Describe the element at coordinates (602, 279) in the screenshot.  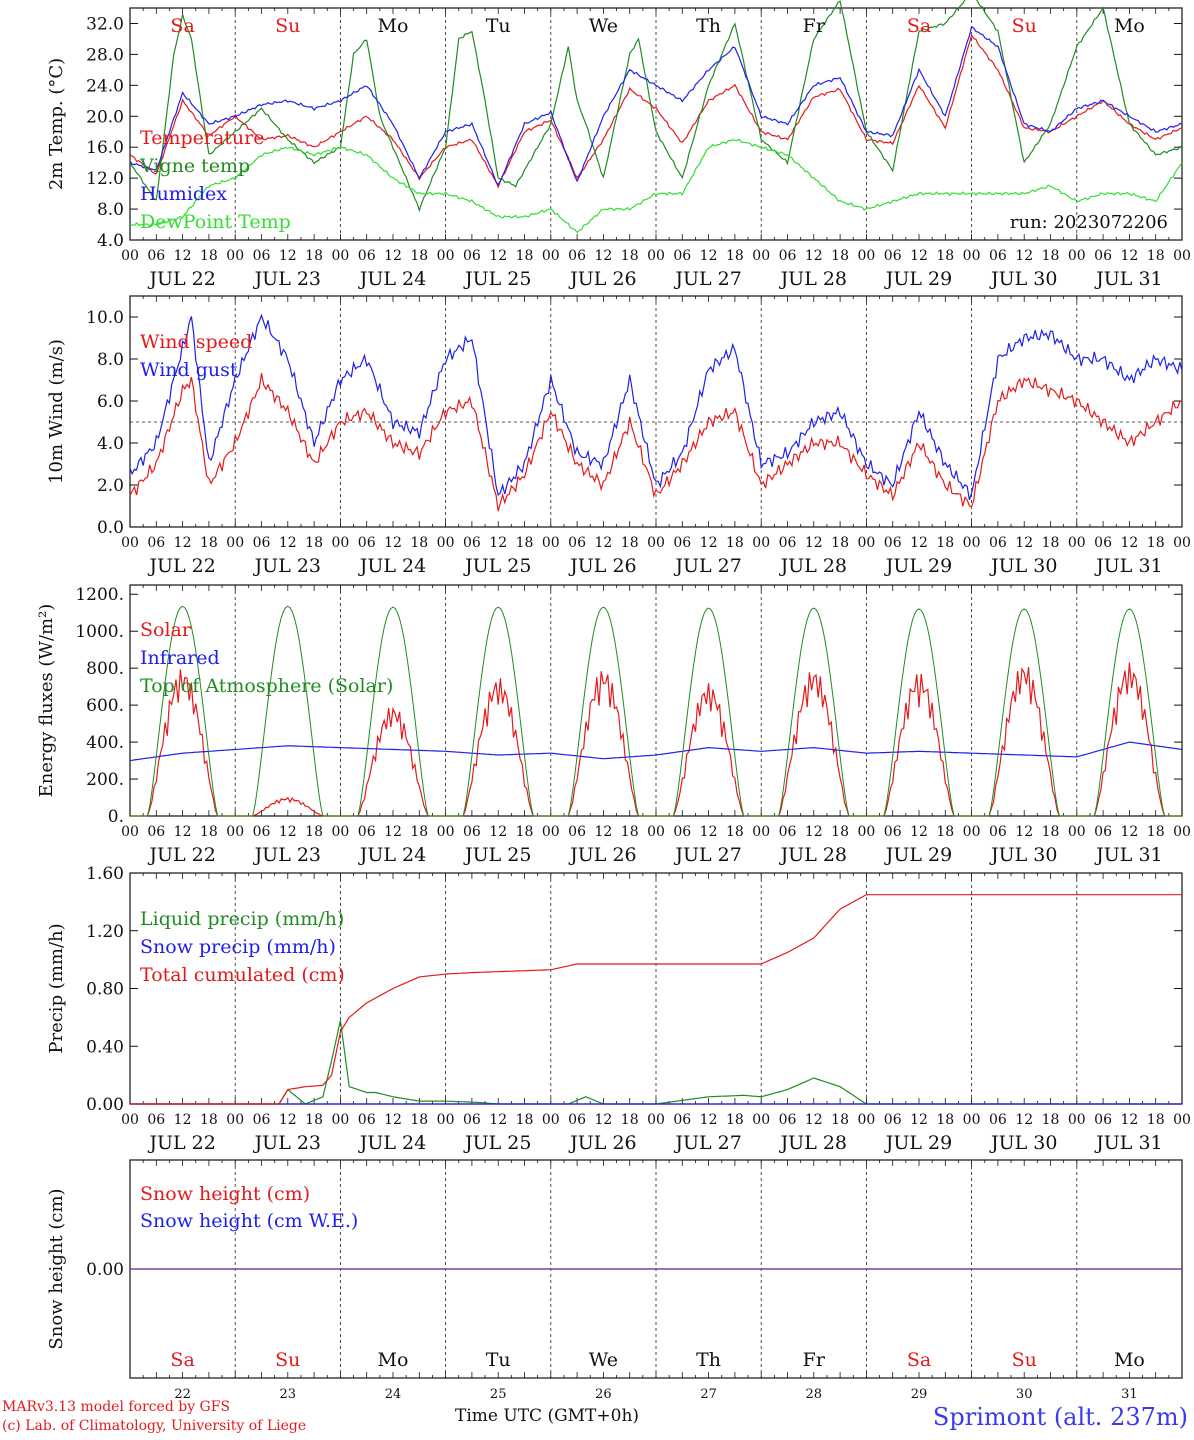
I see `x-date-label: JUL 26` at that location.